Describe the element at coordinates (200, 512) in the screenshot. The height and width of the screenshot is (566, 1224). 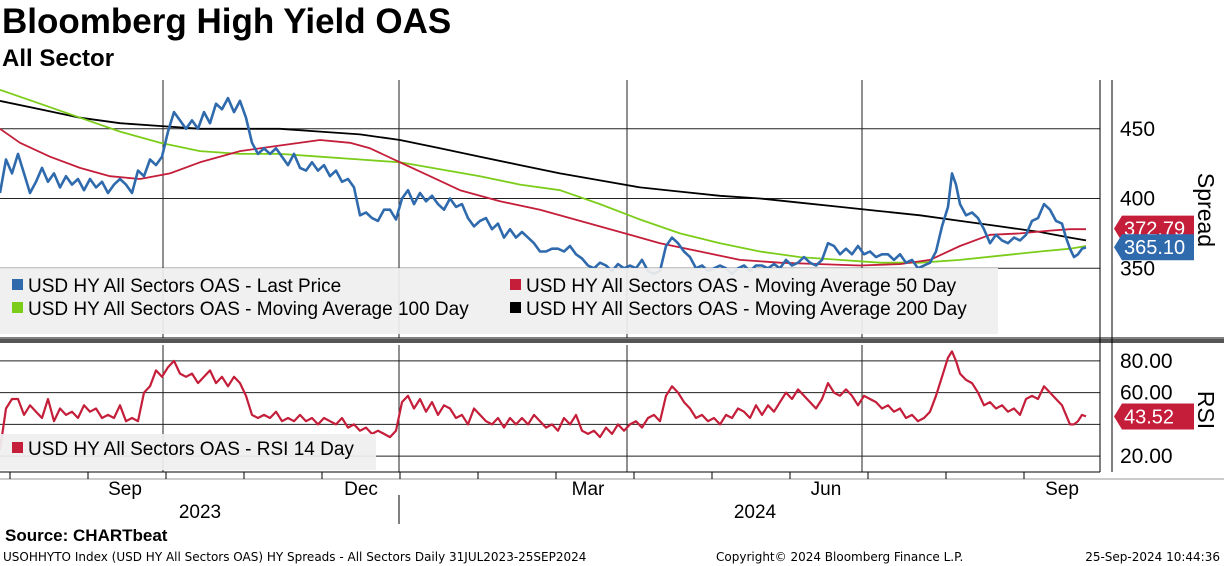
I see `x-year-label: 2023` at that location.